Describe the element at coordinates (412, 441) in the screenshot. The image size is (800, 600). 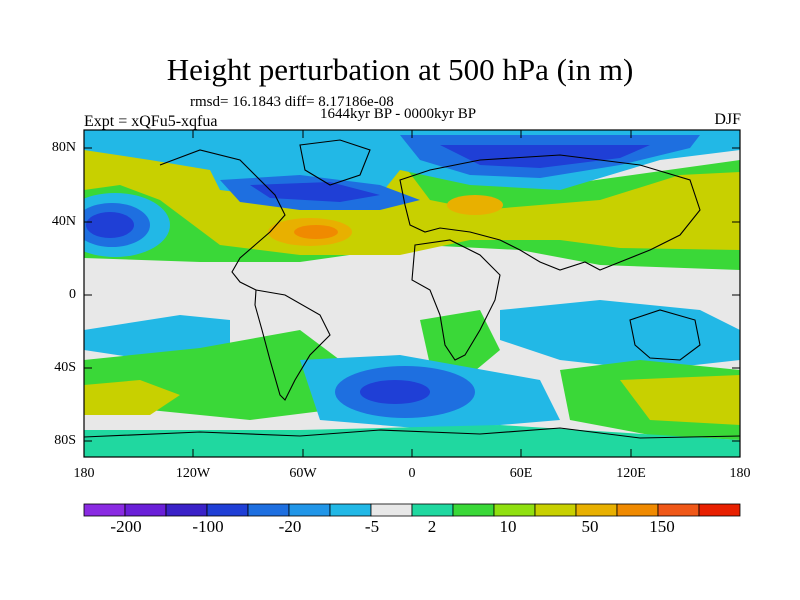
I see `antarctic-green` at that location.